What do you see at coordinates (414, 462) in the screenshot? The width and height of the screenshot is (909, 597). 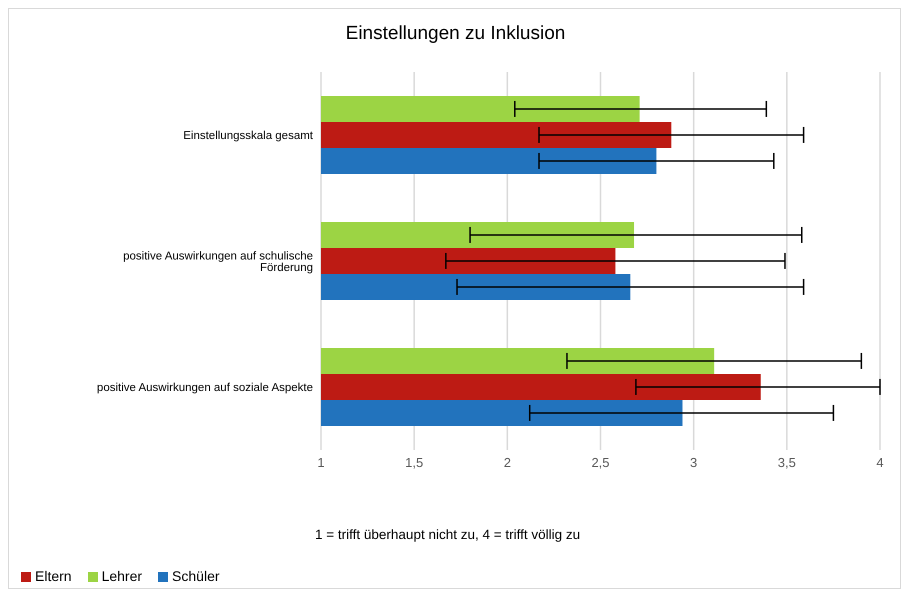 I see `x-tick-label: 1,5` at bounding box center [414, 462].